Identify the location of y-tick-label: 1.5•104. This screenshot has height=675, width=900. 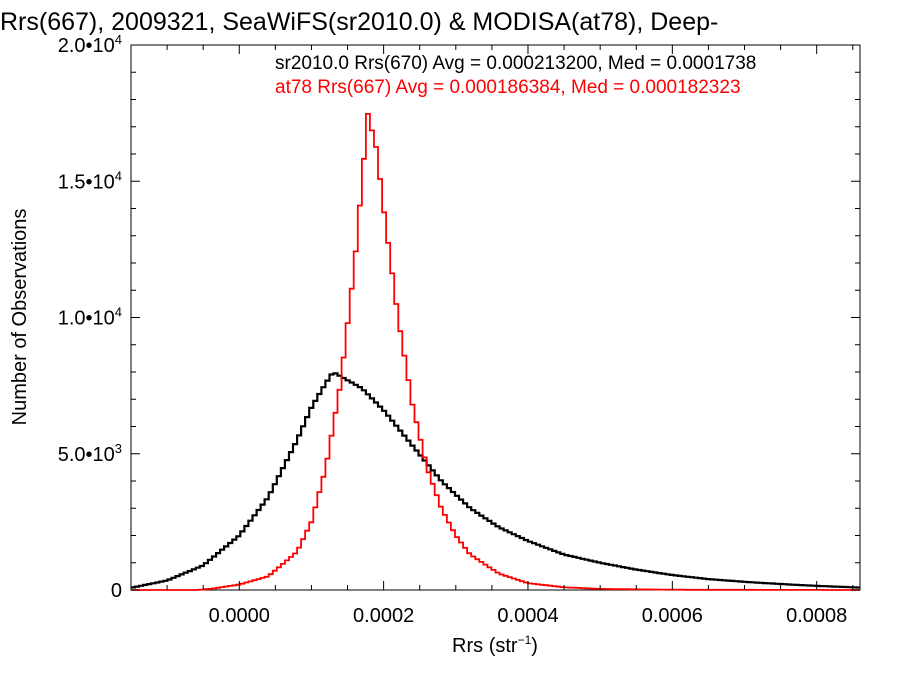
(90, 180).